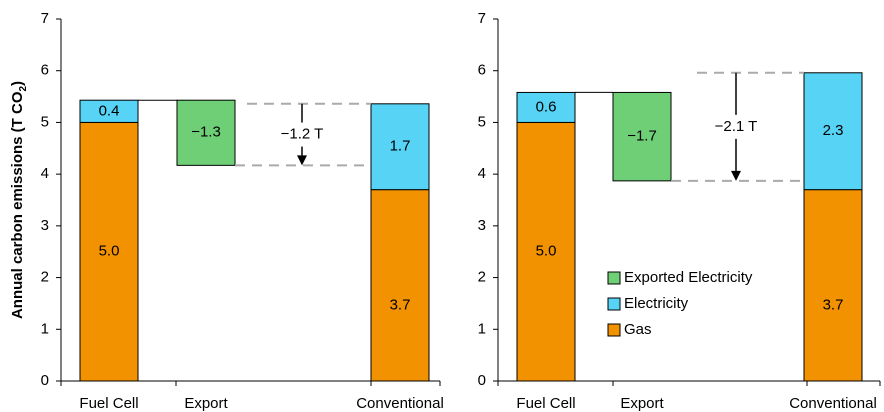 The width and height of the screenshot is (884, 412). Describe the element at coordinates (656, 303) in the screenshot. I see `legend-label: Electricity` at that location.